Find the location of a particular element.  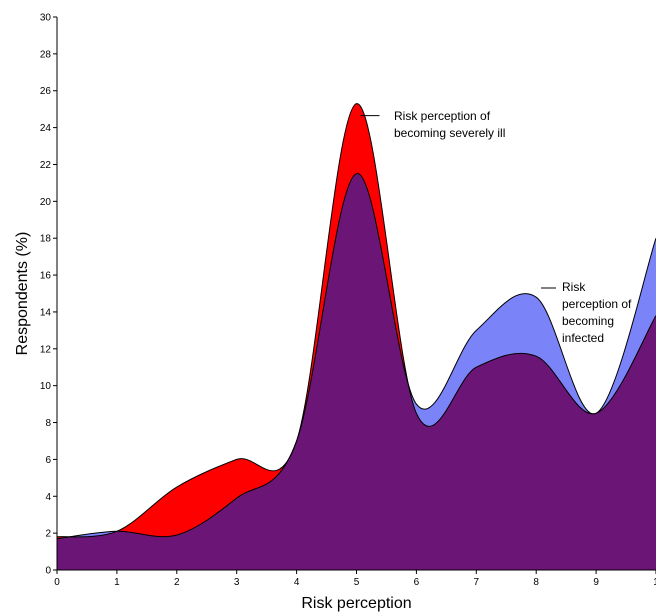

severely-ill-label: becoming severely ill is located at coordinates (449, 133).